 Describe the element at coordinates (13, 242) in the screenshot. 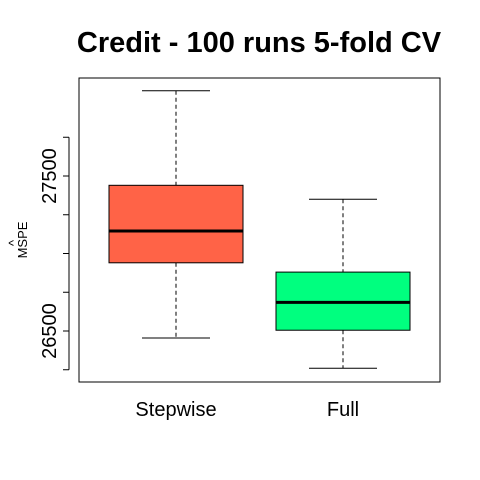

I see `y-axis-title-accent: ^` at that location.